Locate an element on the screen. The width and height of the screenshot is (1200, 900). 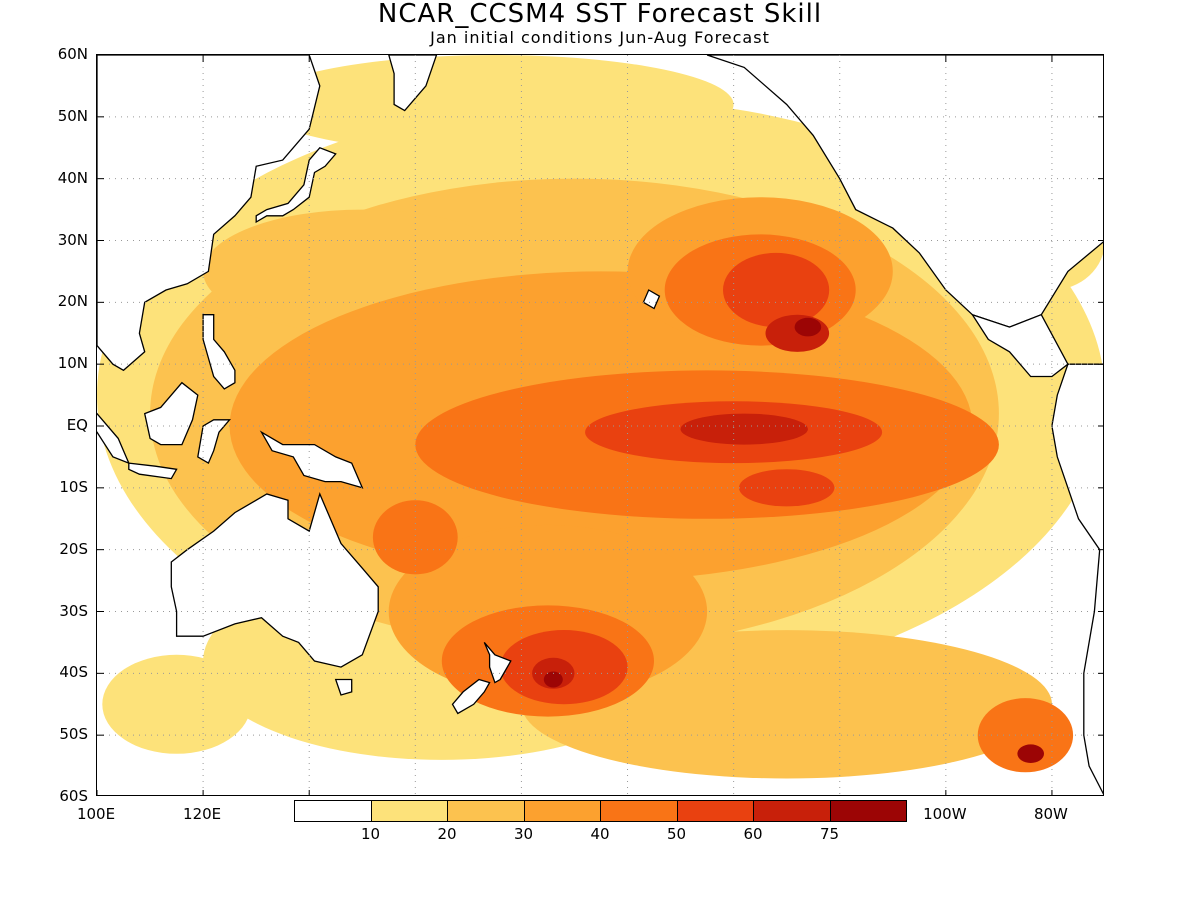
lat-label: 10S is located at coordinates (73, 486).